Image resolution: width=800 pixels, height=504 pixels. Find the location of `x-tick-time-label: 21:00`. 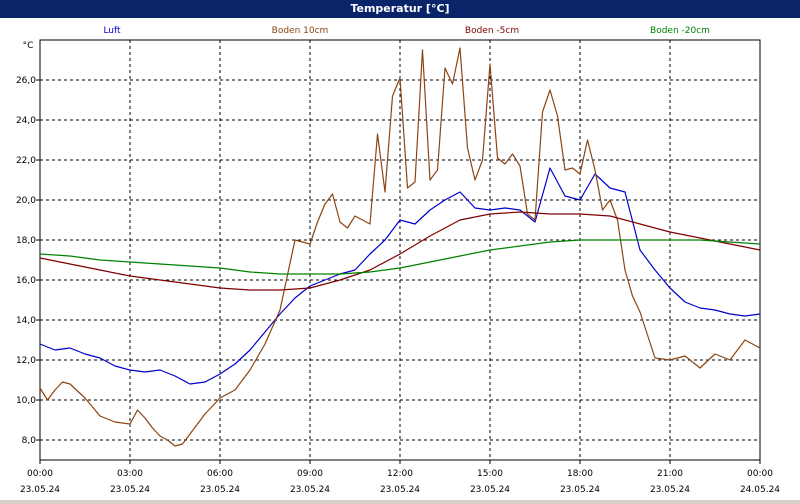

x-tick-time-label: 21:00 is located at coordinates (670, 474).